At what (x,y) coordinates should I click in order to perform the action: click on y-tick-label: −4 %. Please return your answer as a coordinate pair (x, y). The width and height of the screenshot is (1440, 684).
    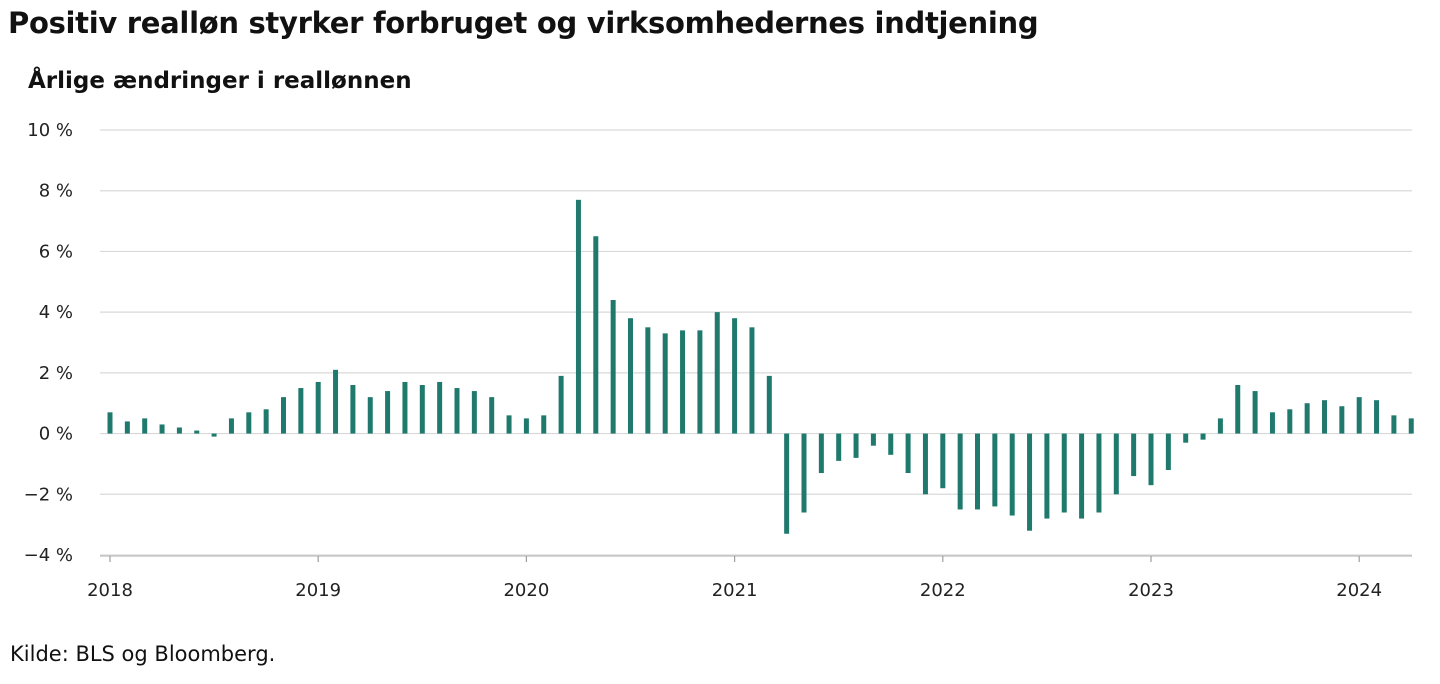
    Looking at the image, I should click on (48, 555).